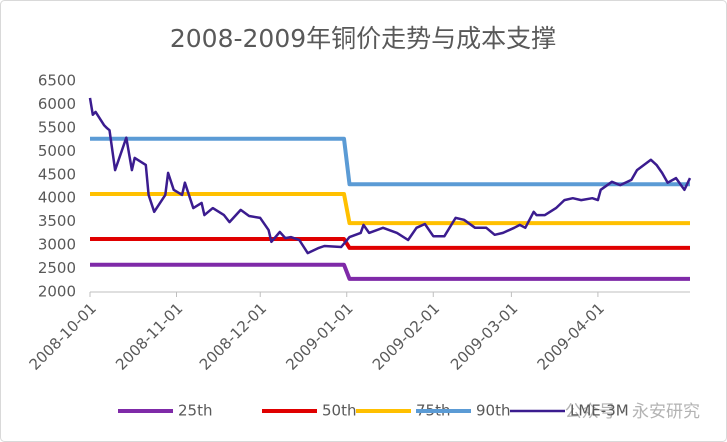 Image resolution: width=727 pixels, height=442 pixels. Describe the element at coordinates (57, 292) in the screenshot. I see `y-tick-label: 2000` at that location.